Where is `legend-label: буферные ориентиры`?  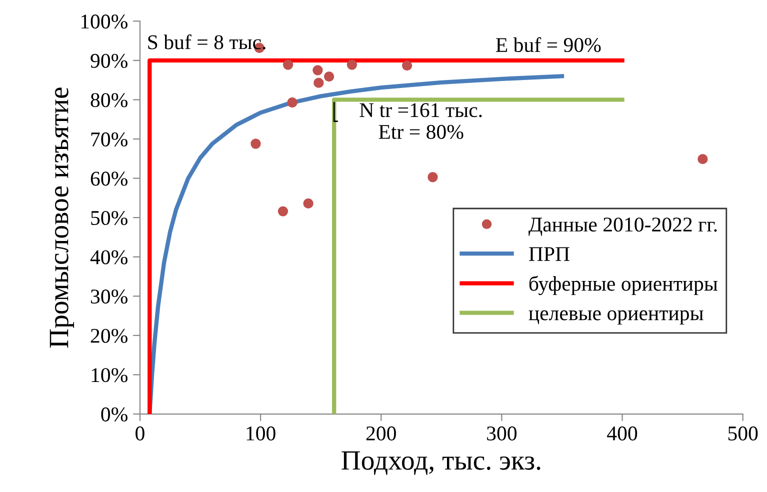
legend-label: буферные ориентиры is located at coordinates (623, 286).